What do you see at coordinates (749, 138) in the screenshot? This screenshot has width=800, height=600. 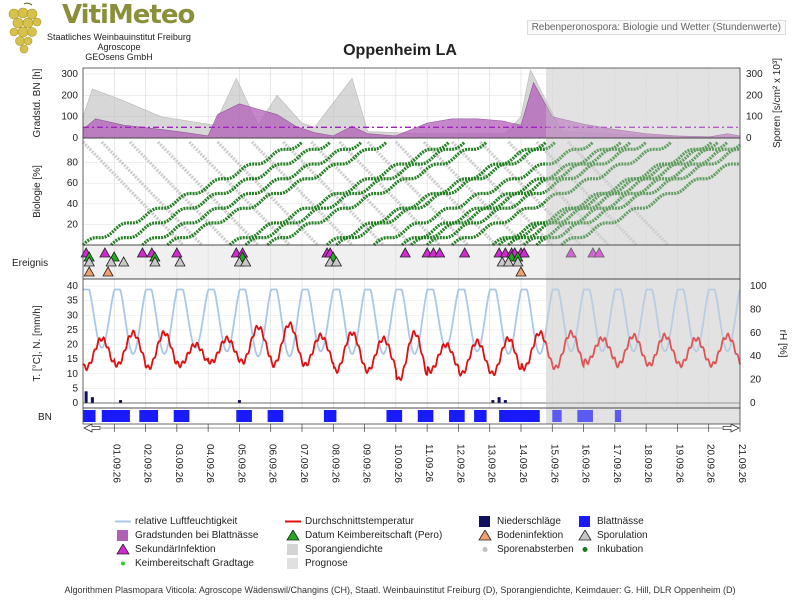 I see `top-ytick-right: 0` at bounding box center [749, 138].